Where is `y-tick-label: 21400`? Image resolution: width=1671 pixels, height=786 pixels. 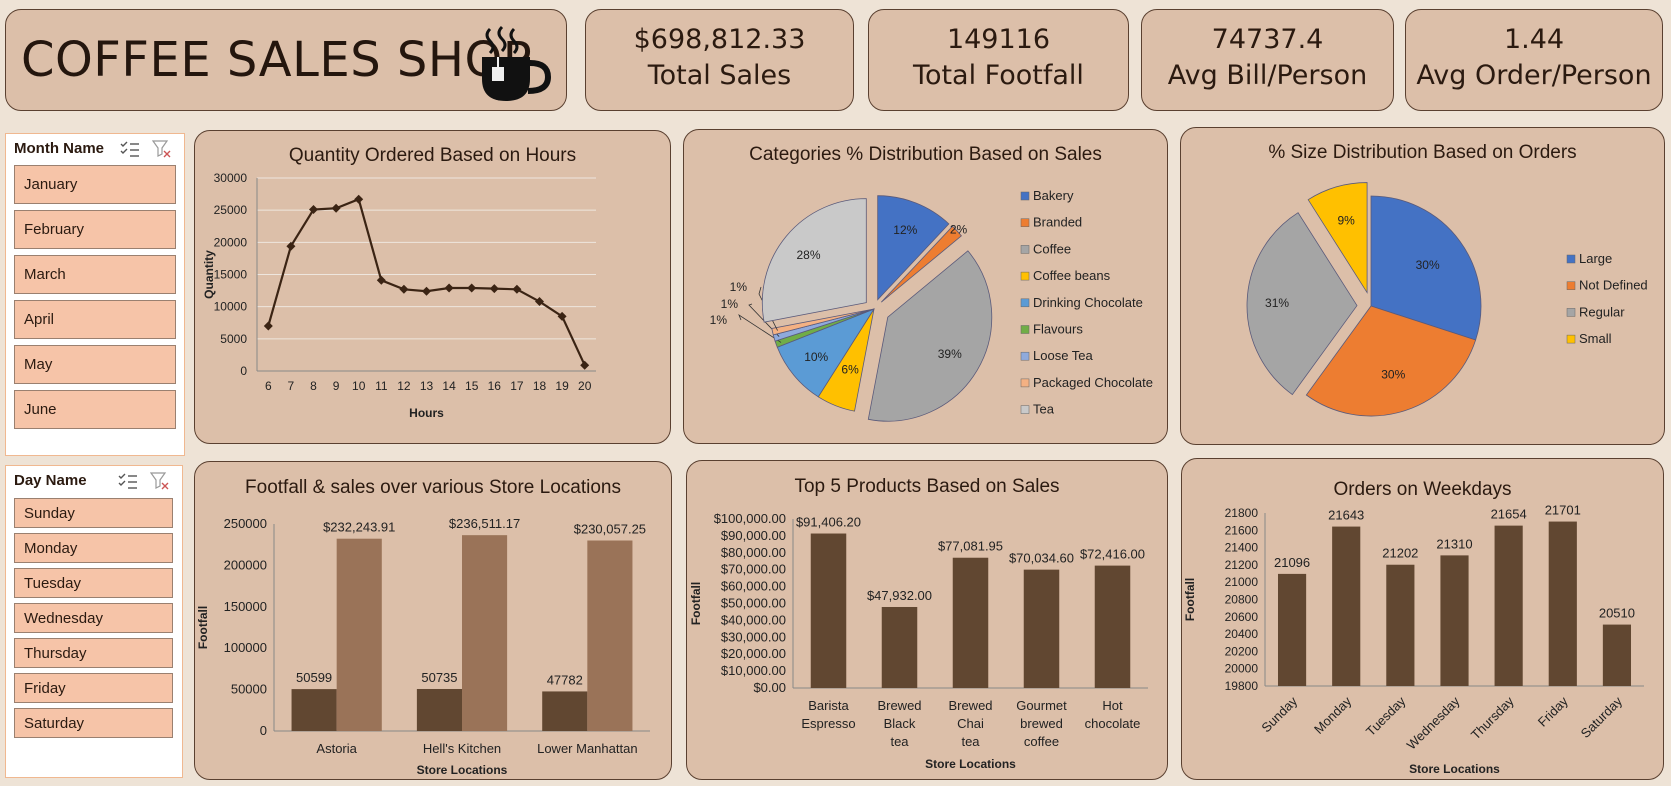 y-tick-label: 21400 is located at coordinates (1242, 548).